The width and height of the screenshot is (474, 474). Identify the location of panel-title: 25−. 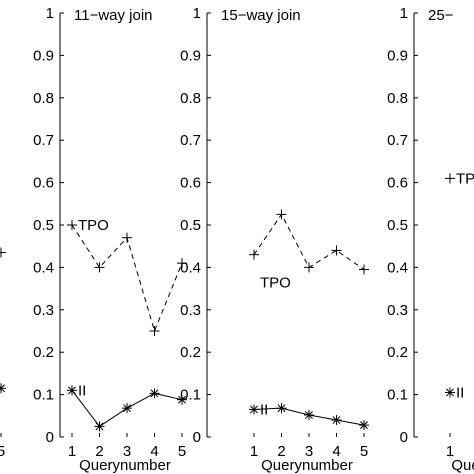
(441, 15).